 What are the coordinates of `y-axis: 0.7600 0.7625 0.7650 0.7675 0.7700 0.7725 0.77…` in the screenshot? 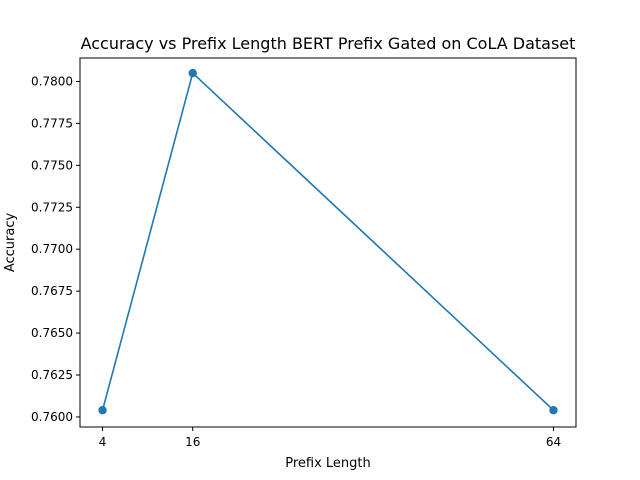 It's located at (55, 249).